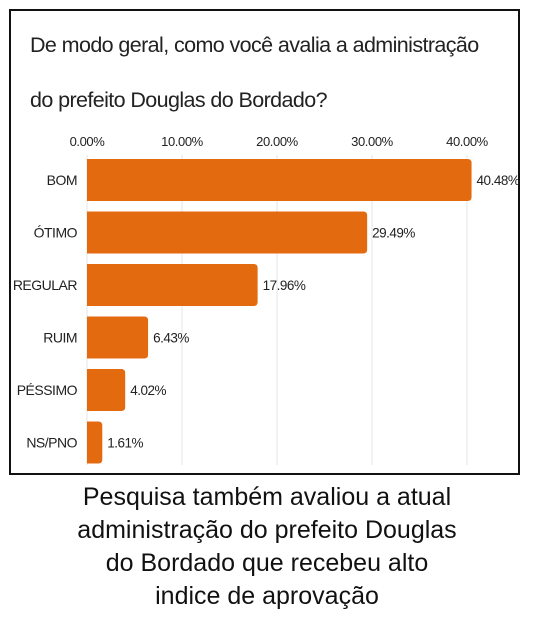  What do you see at coordinates (372, 141) in the screenshot?
I see `x-tick-label: 30.00%` at bounding box center [372, 141].